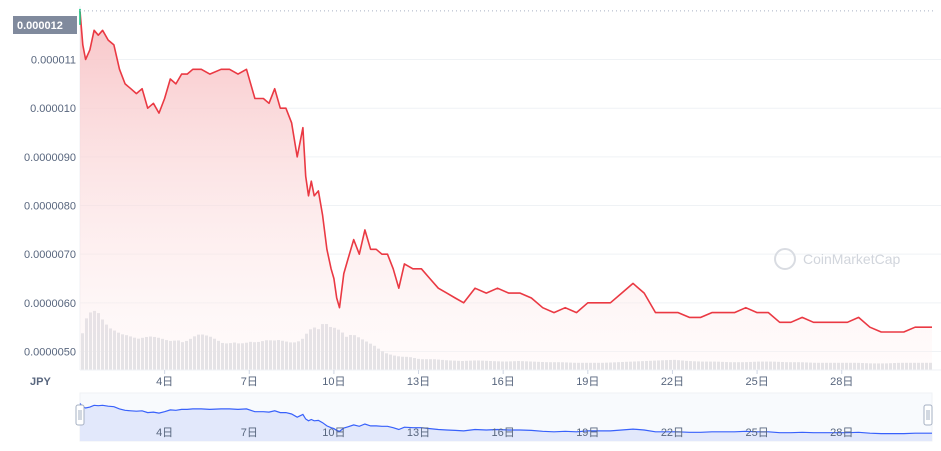 Image resolution: width=941 pixels, height=451 pixels. What do you see at coordinates (53, 61) in the screenshot?
I see `y-tick-label: 0.000011` at bounding box center [53, 61].